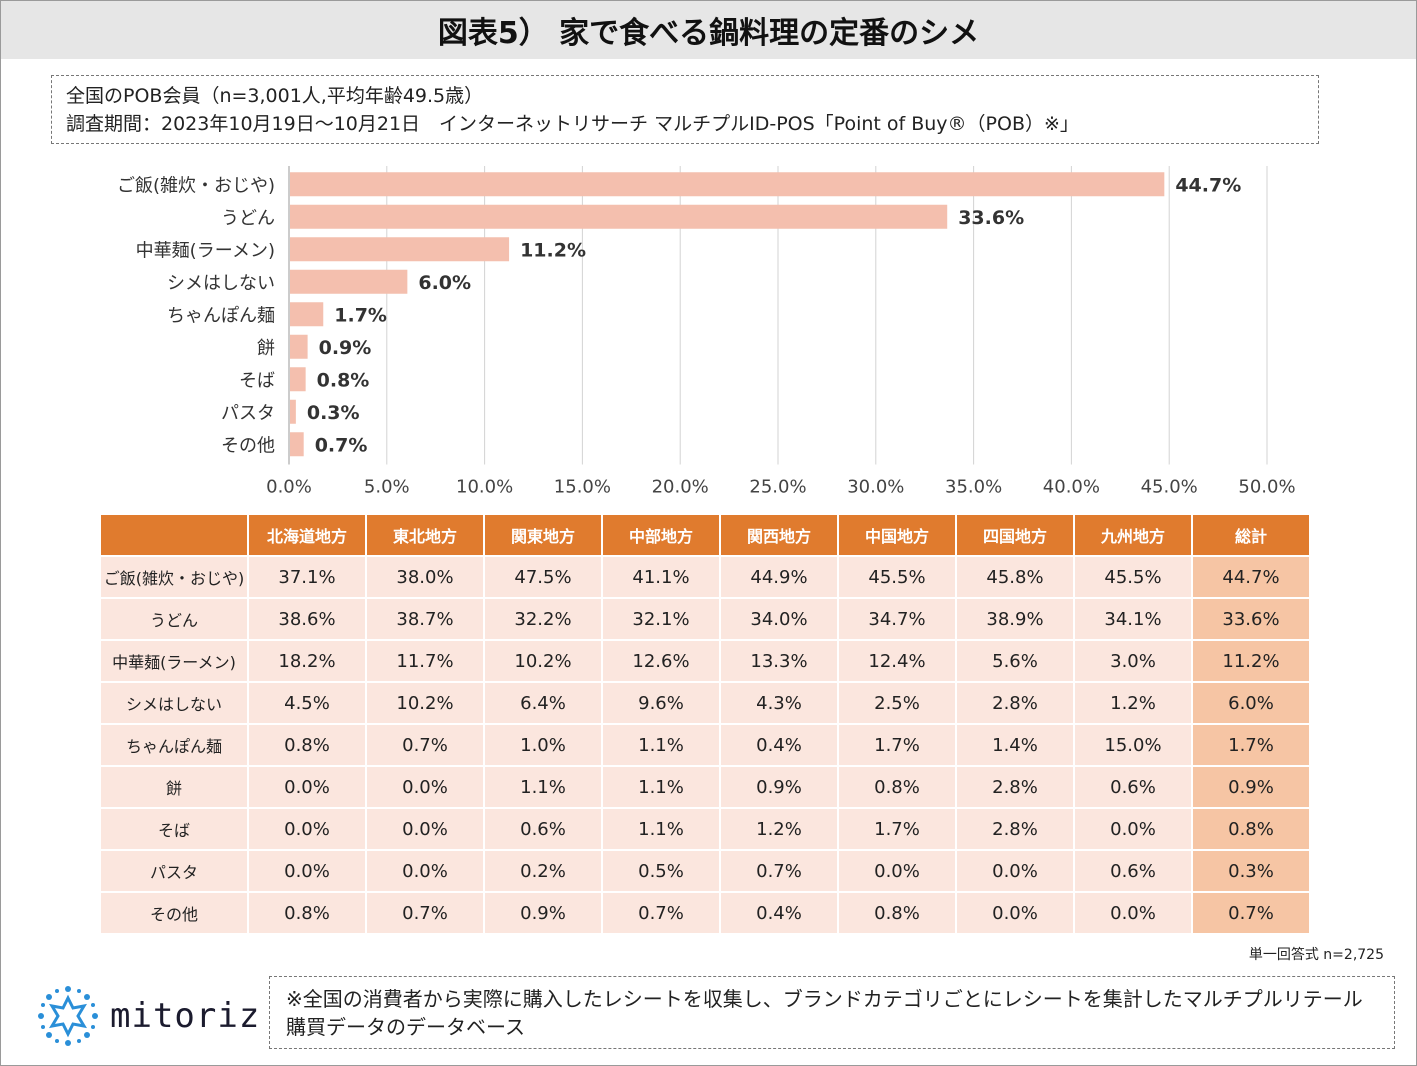 The image size is (1417, 1066). Describe the element at coordinates (174, 577) in the screenshot. I see `row-label: ご飯(雑炊・おじや)` at that location.